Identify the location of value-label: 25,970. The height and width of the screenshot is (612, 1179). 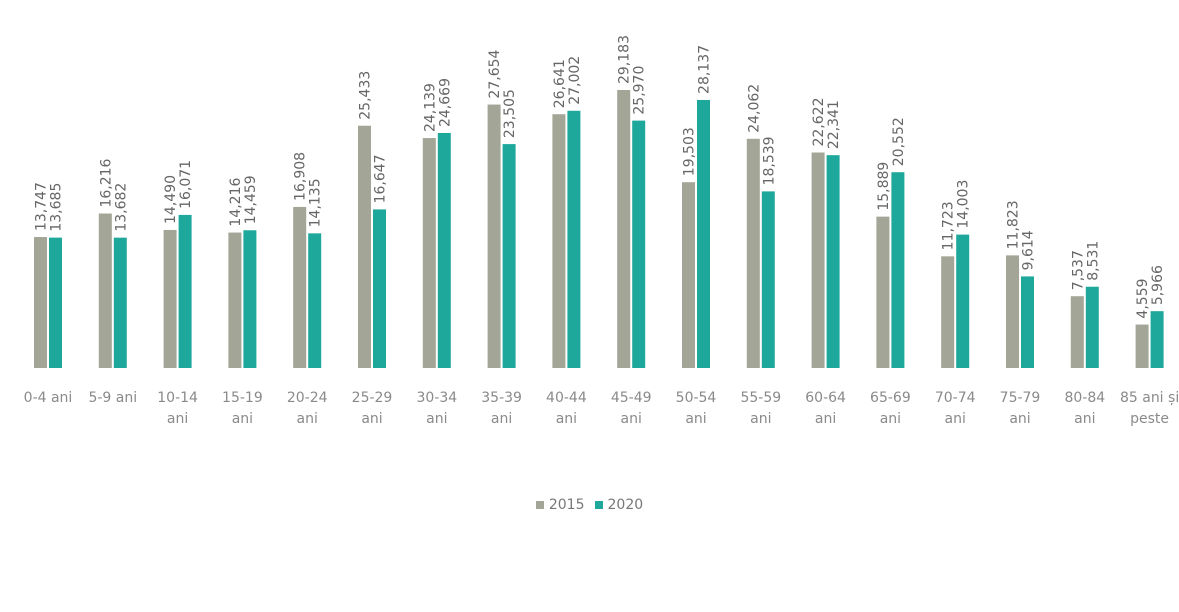
(640, 90).